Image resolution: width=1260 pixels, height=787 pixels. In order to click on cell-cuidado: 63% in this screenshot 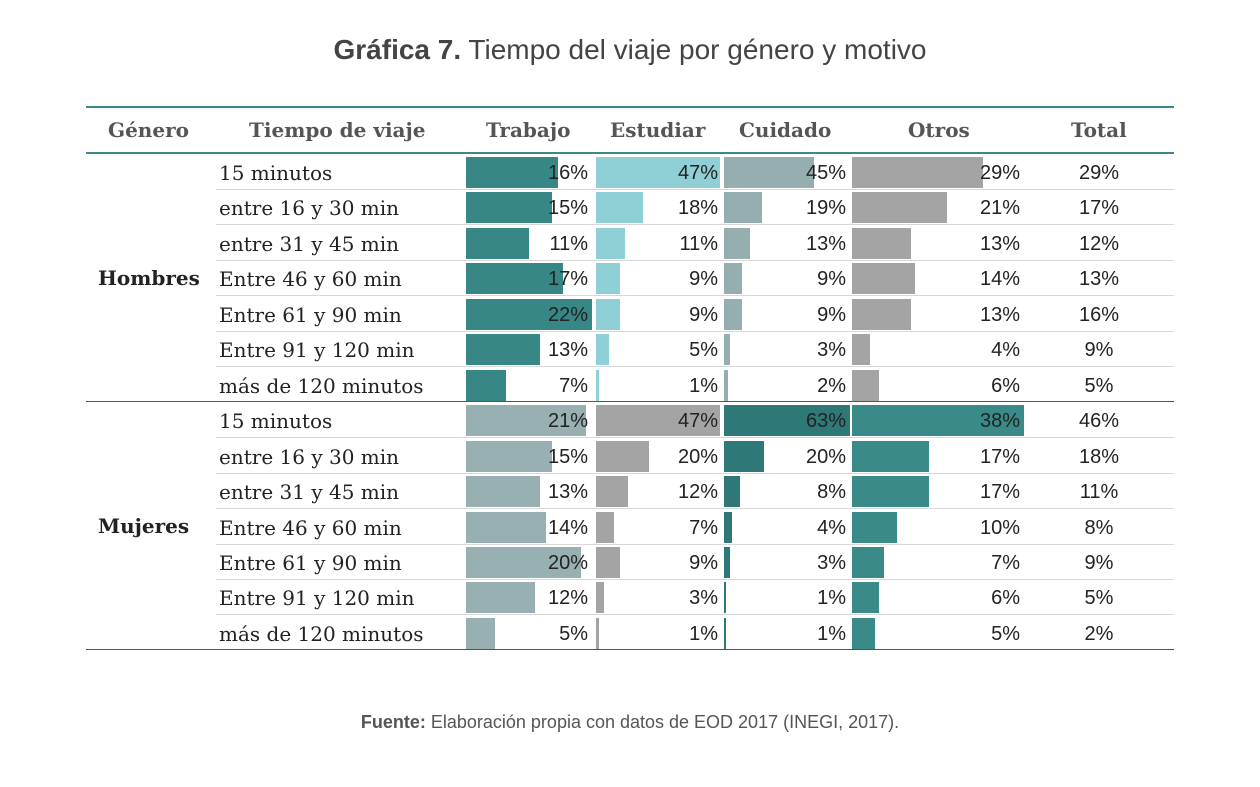, I will do `click(787, 420)`.